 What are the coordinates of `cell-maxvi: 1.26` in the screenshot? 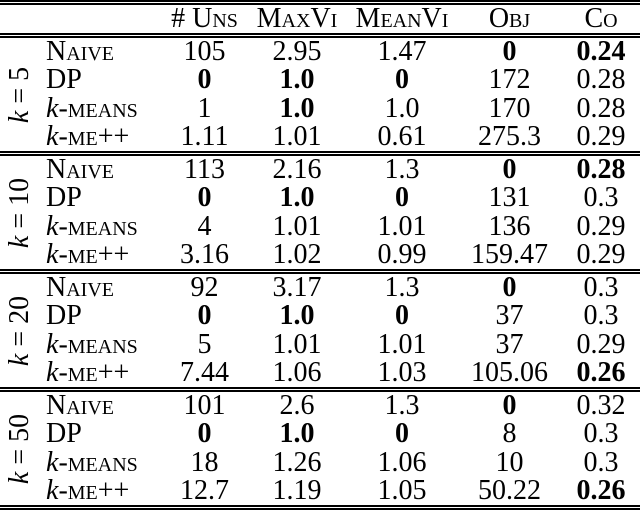 It's located at (297, 462).